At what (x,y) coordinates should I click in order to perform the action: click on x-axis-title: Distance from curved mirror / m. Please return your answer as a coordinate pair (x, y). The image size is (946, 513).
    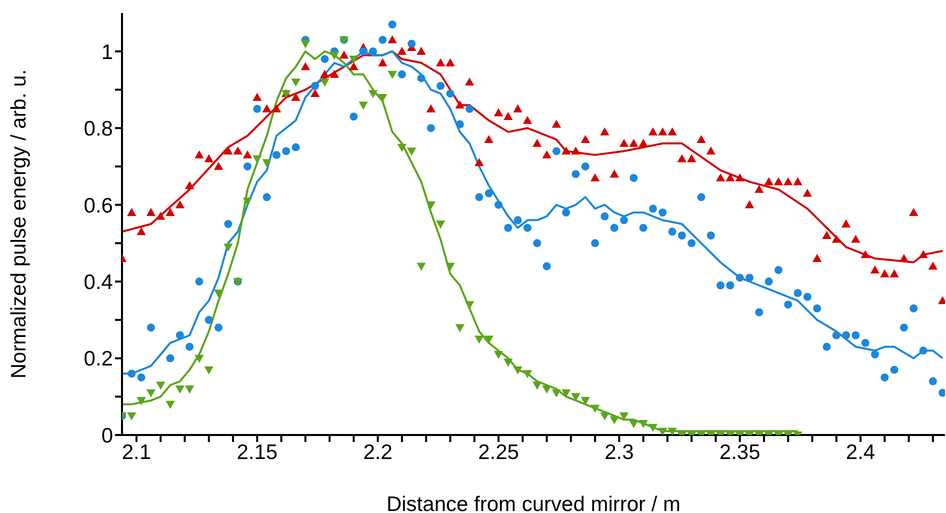
    Looking at the image, I should click on (533, 503).